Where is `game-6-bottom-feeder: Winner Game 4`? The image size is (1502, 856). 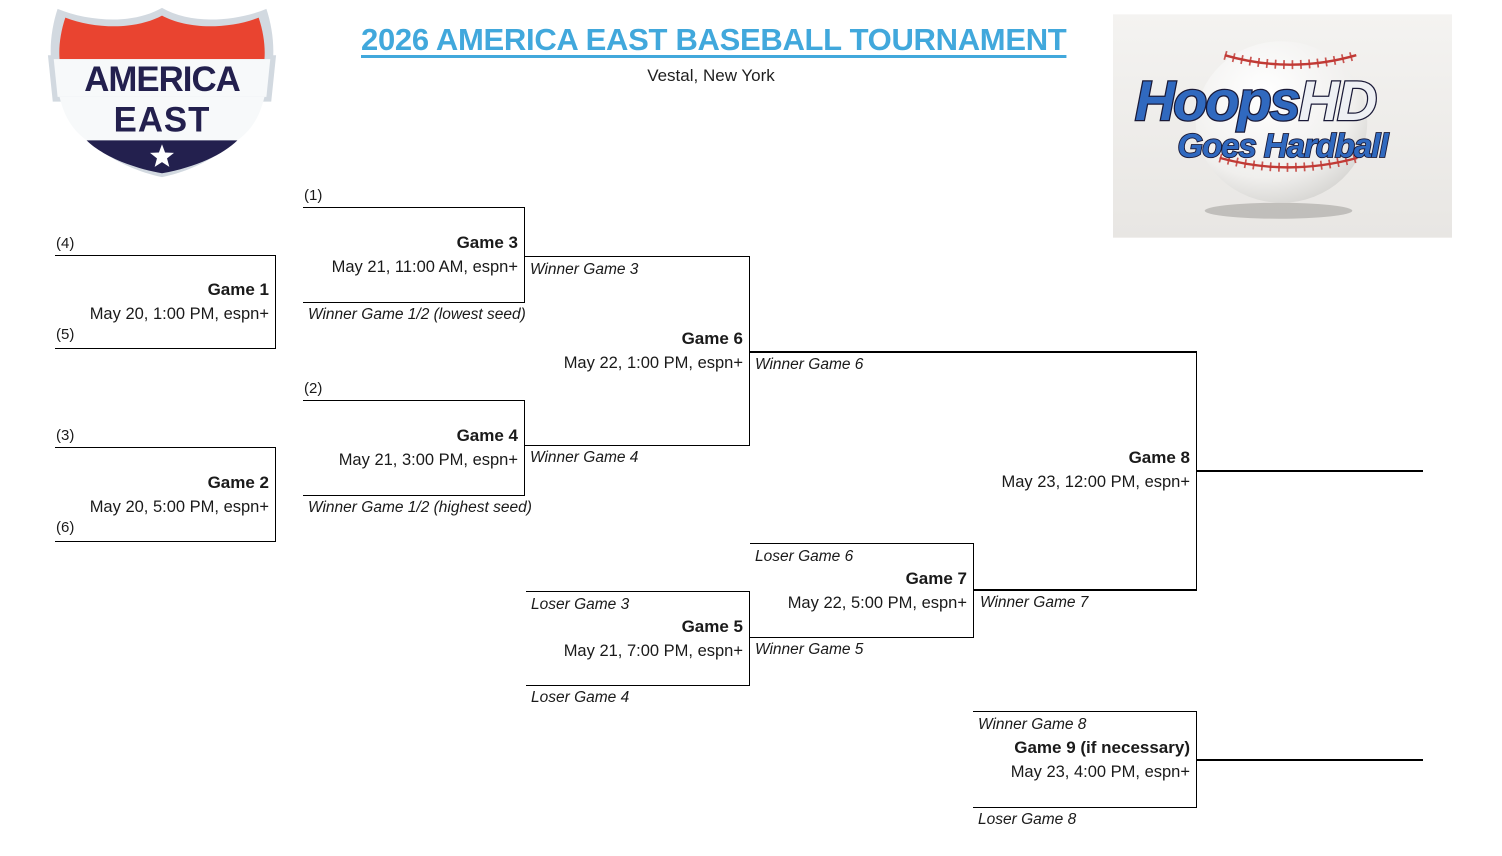 game-6-bottom-feeder: Winner Game 4 is located at coordinates (584, 457).